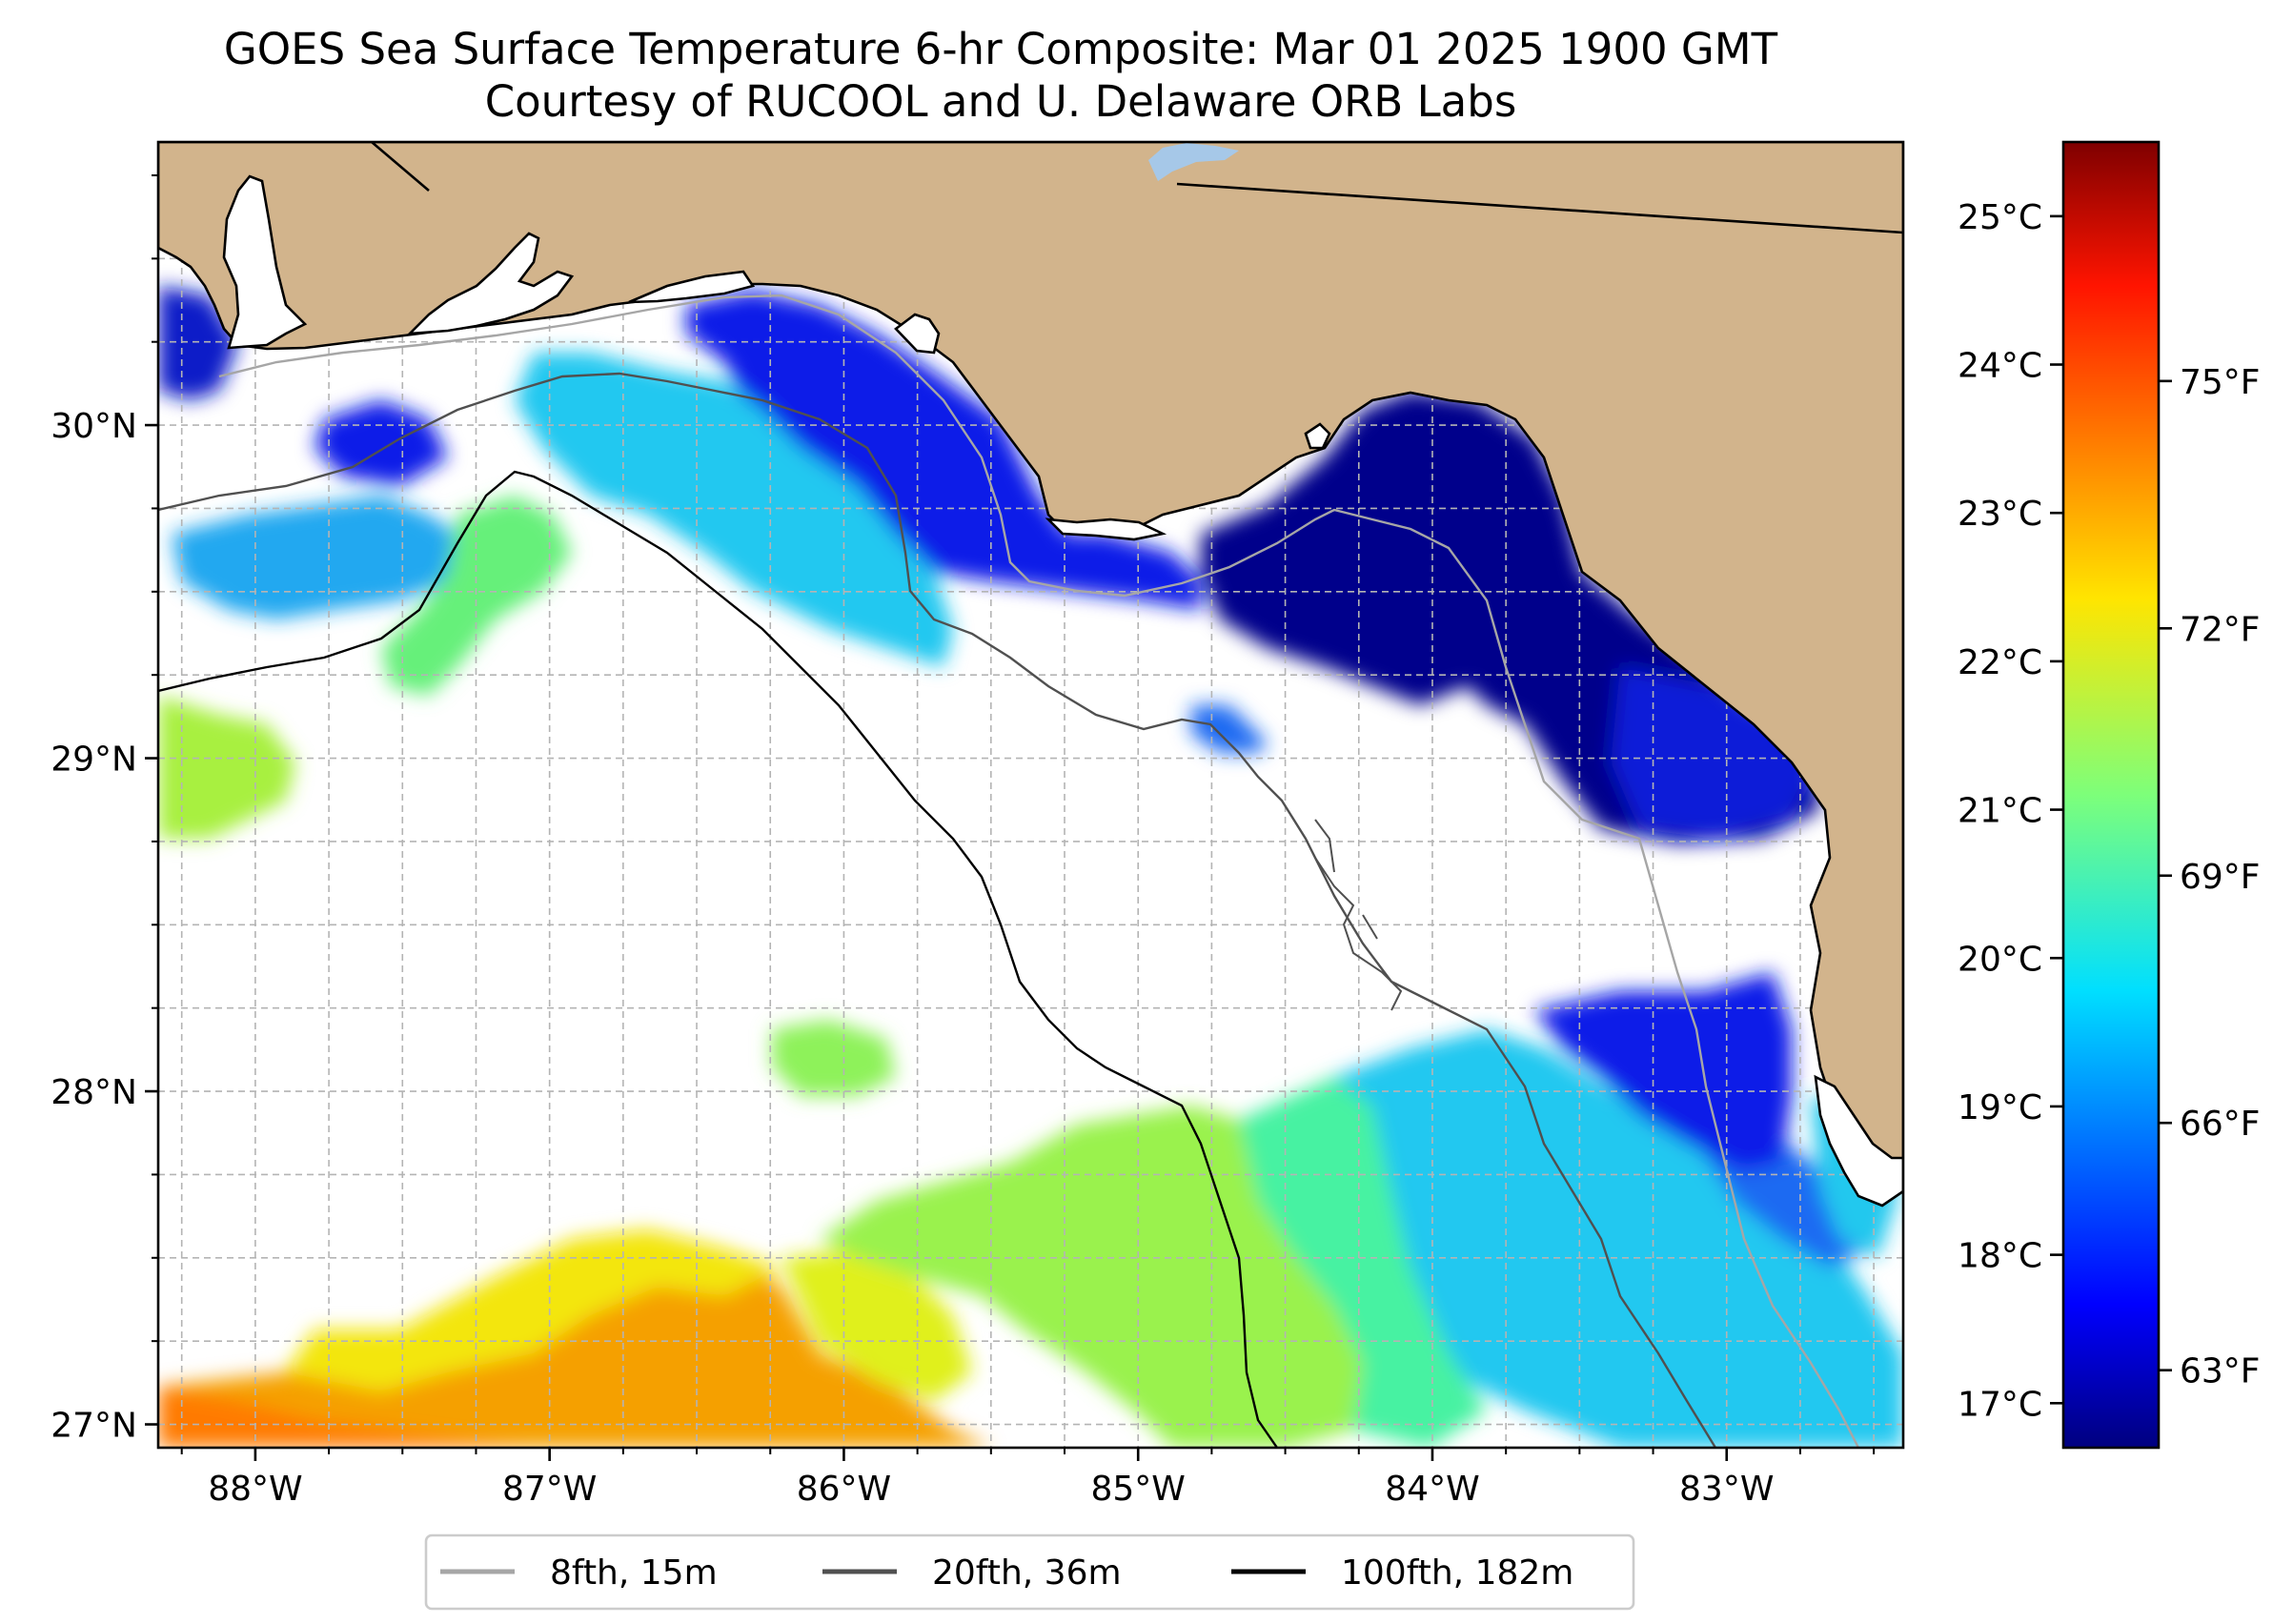  Describe the element at coordinates (94, 760) in the screenshot. I see `lat-tick-label: 29°N` at that location.